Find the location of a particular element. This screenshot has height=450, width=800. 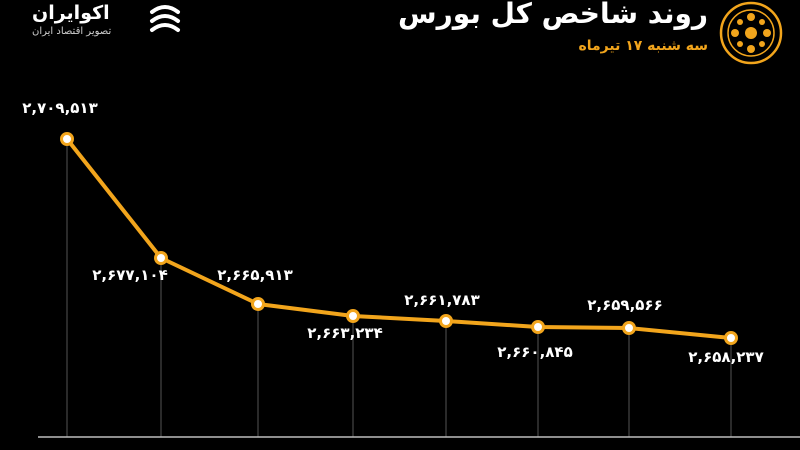

data-label: ۲,۶۵۸,۲۳۷ is located at coordinates (725, 357).